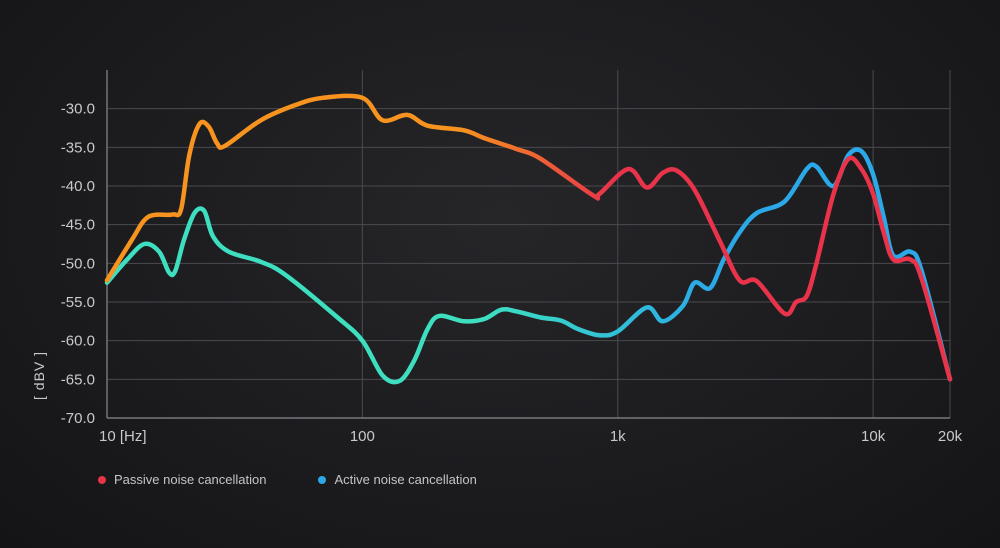  Describe the element at coordinates (78, 302) in the screenshot. I see `y-tick-label: -55.0` at that location.